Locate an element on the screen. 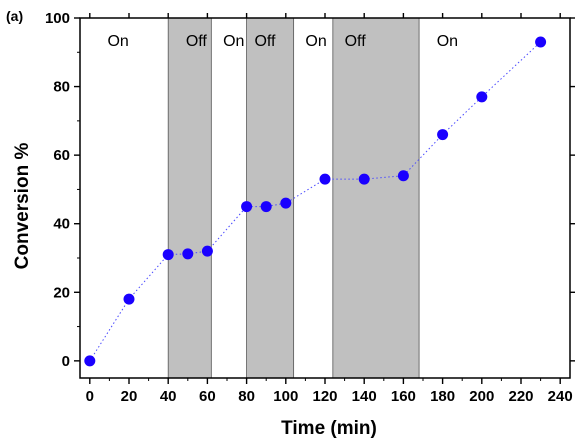  y-tick-label: 0 is located at coordinates (66, 361).